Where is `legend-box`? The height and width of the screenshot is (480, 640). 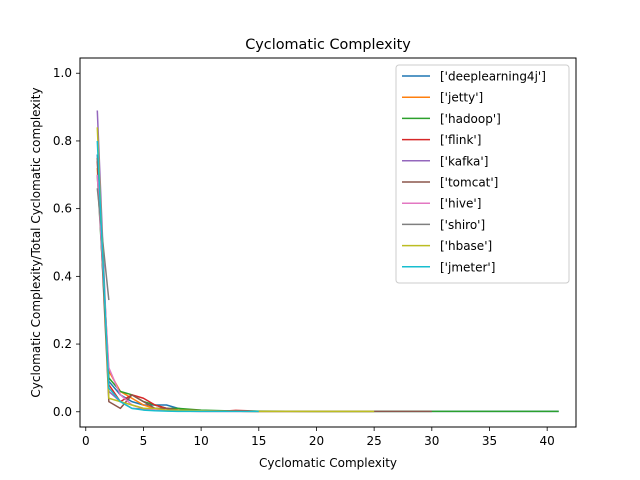
legend-box is located at coordinates (482, 174).